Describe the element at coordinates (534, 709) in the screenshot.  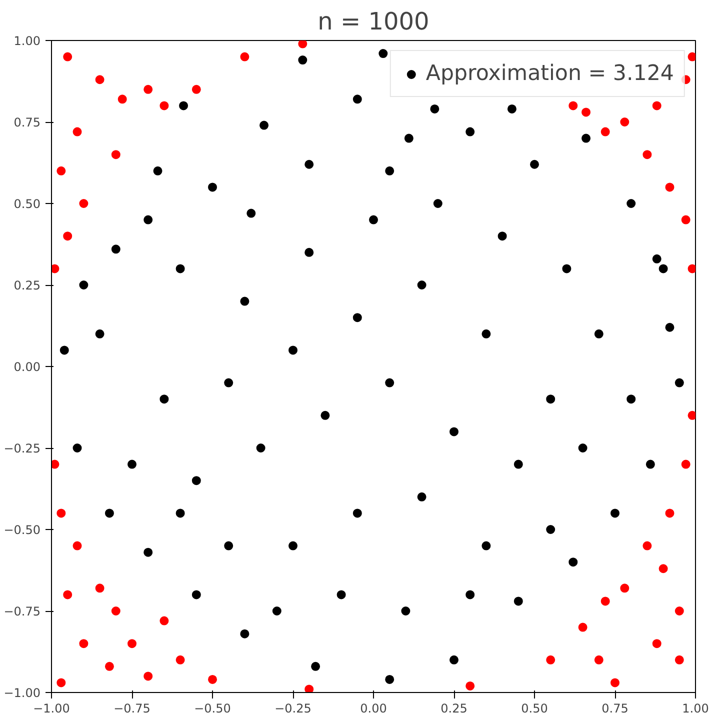
I see `x-tick-label: 0.50` at that location.